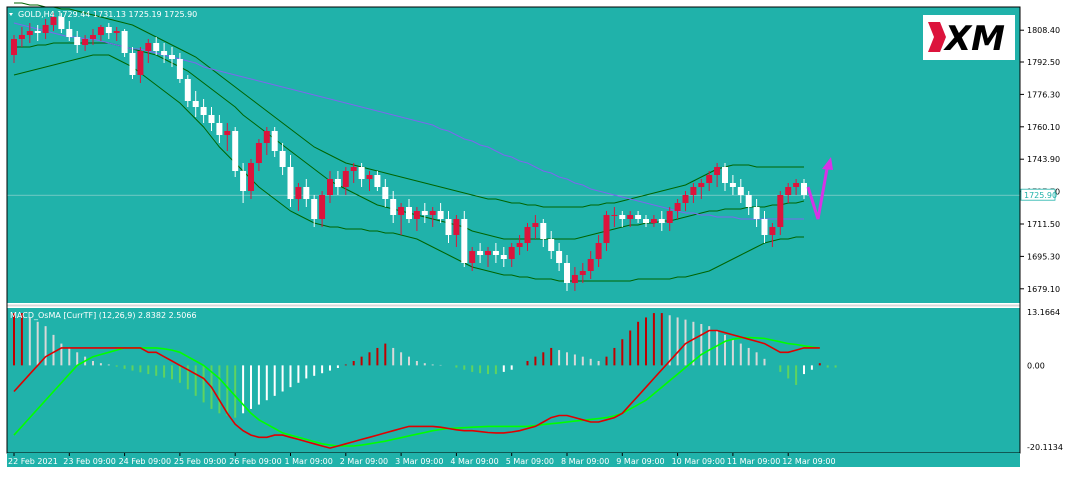 The width and height of the screenshot is (1082, 495). What do you see at coordinates (107, 14) in the screenshot?
I see `symbol-header: GOLD,H4 1729.44 1731.13 1725.19 1725.90` at bounding box center [107, 14].